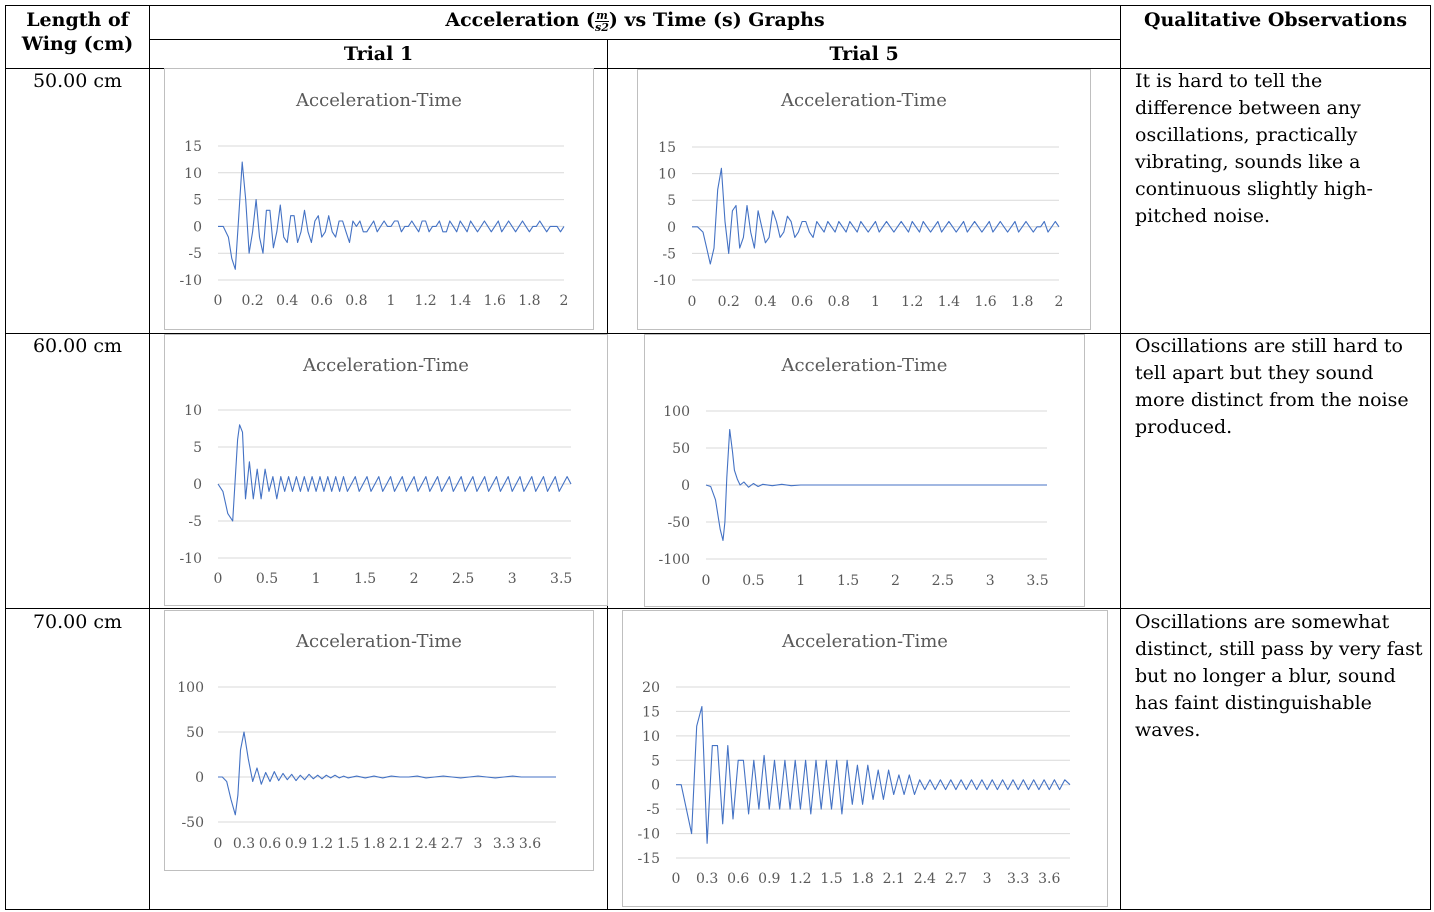 The height and width of the screenshot is (912, 1434). What do you see at coordinates (716, 20) in the screenshot?
I see `header-graphs-suffix: ) vs Time (s) Graphs` at bounding box center [716, 20].